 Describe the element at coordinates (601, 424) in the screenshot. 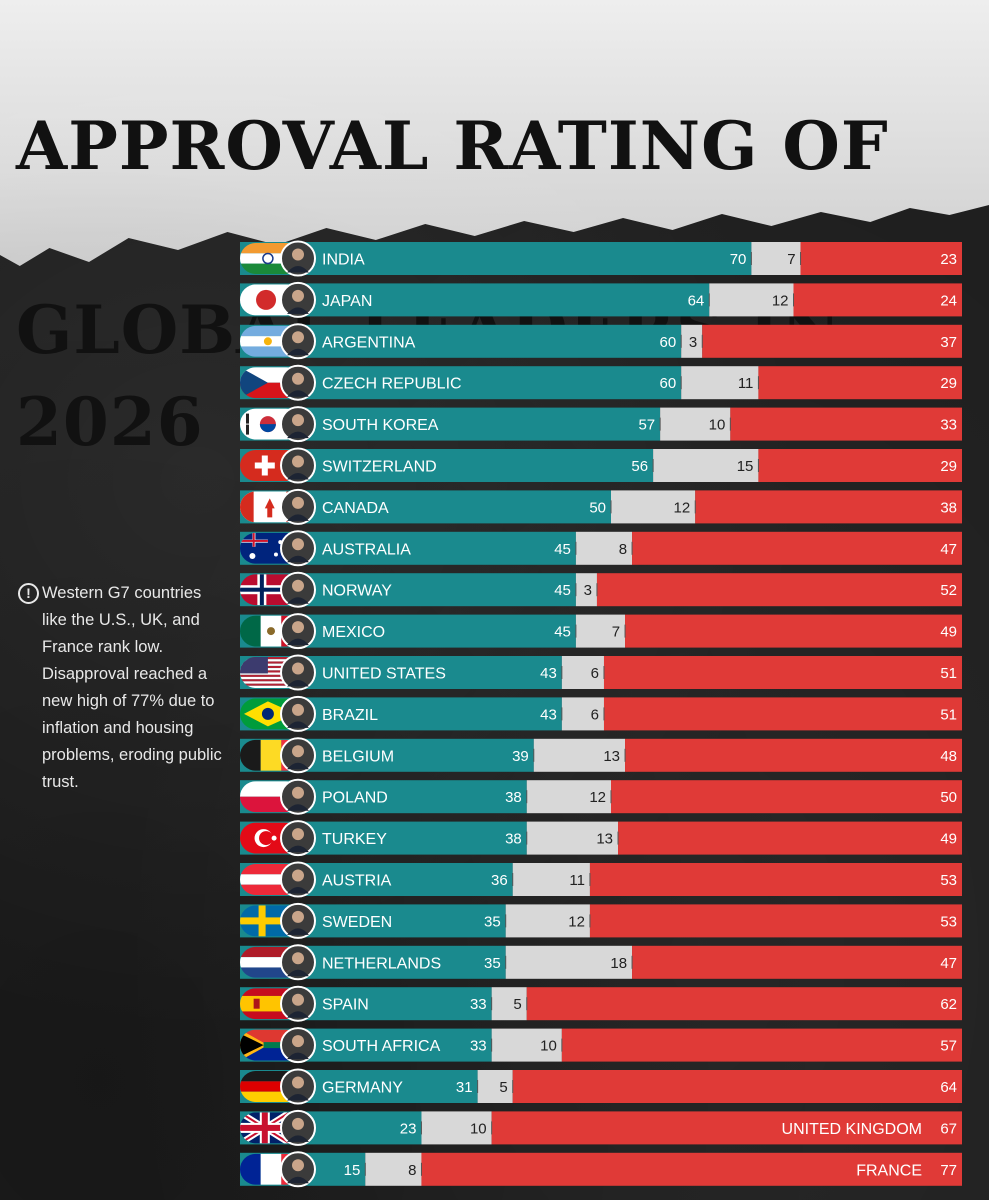

I see `chart-row: SOUTH KOREA 57 10 33` at that location.